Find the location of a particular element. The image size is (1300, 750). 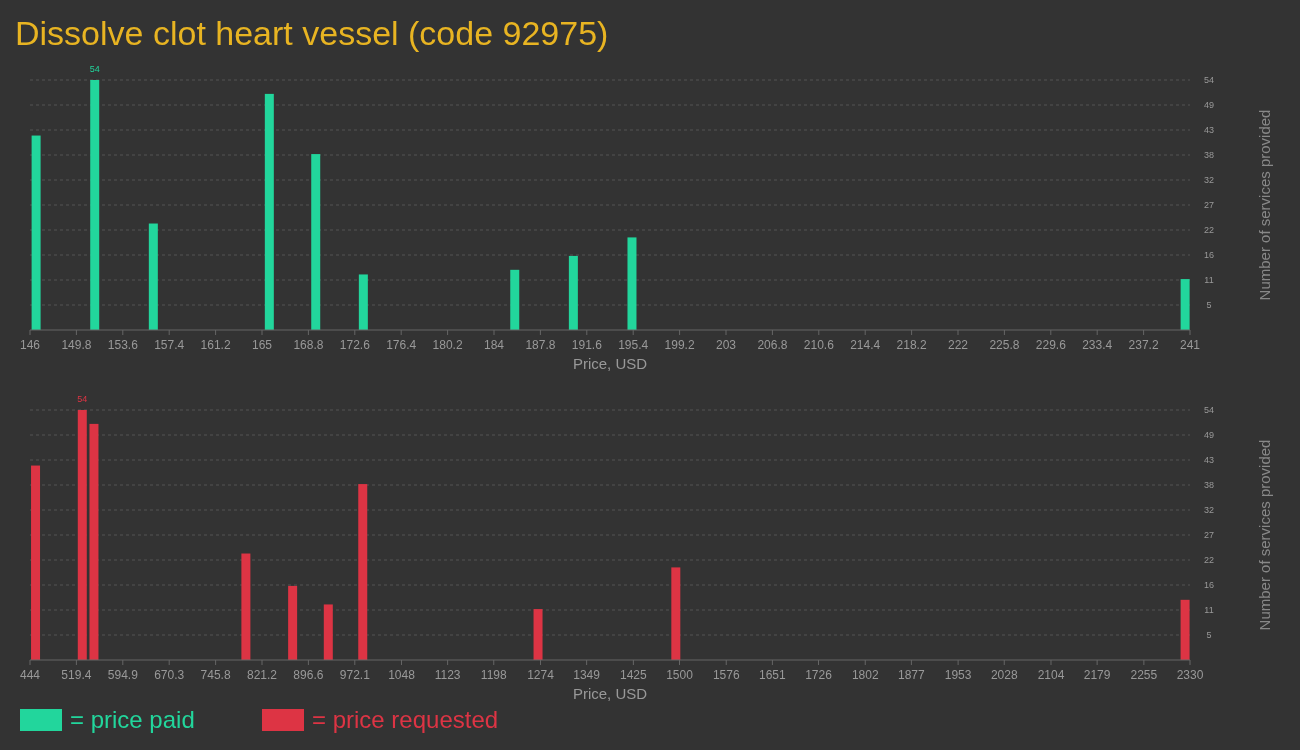

x-tick-label: 2104 is located at coordinates (1051, 675).